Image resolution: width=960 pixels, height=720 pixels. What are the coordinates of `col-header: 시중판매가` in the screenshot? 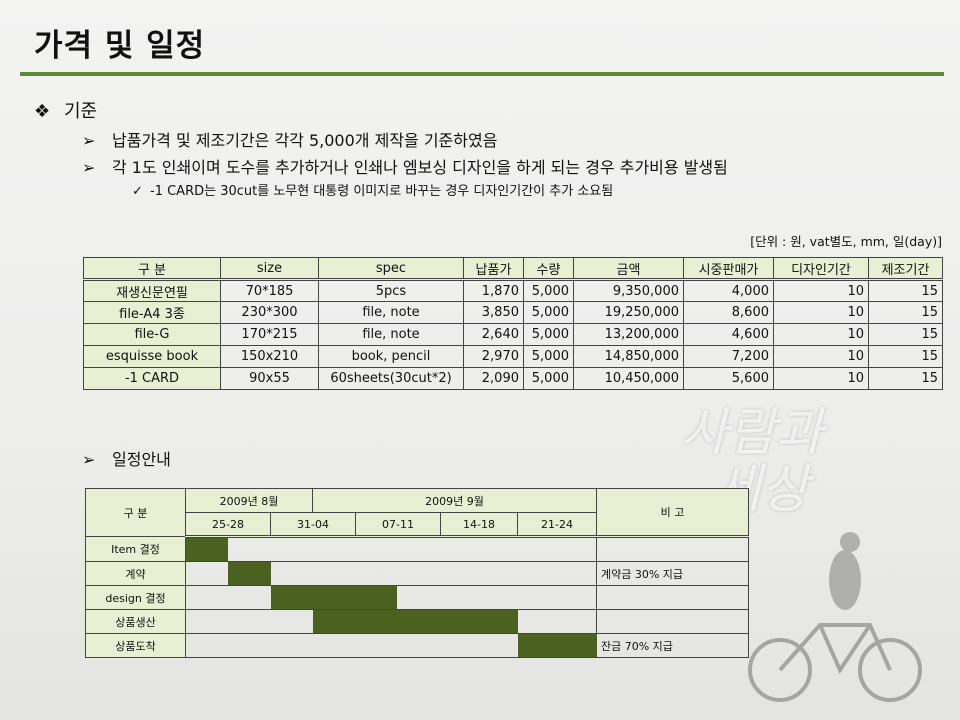 It's located at (728, 269).